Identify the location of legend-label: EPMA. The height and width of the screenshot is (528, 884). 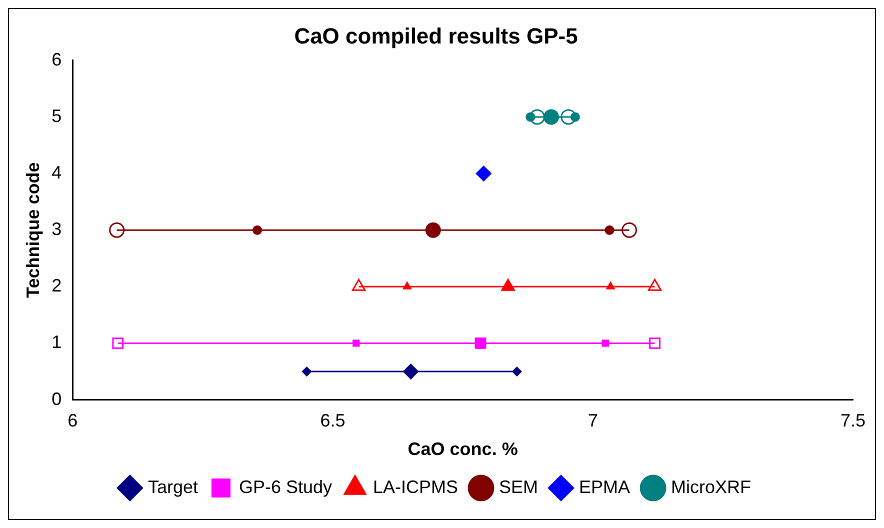
(604, 486).